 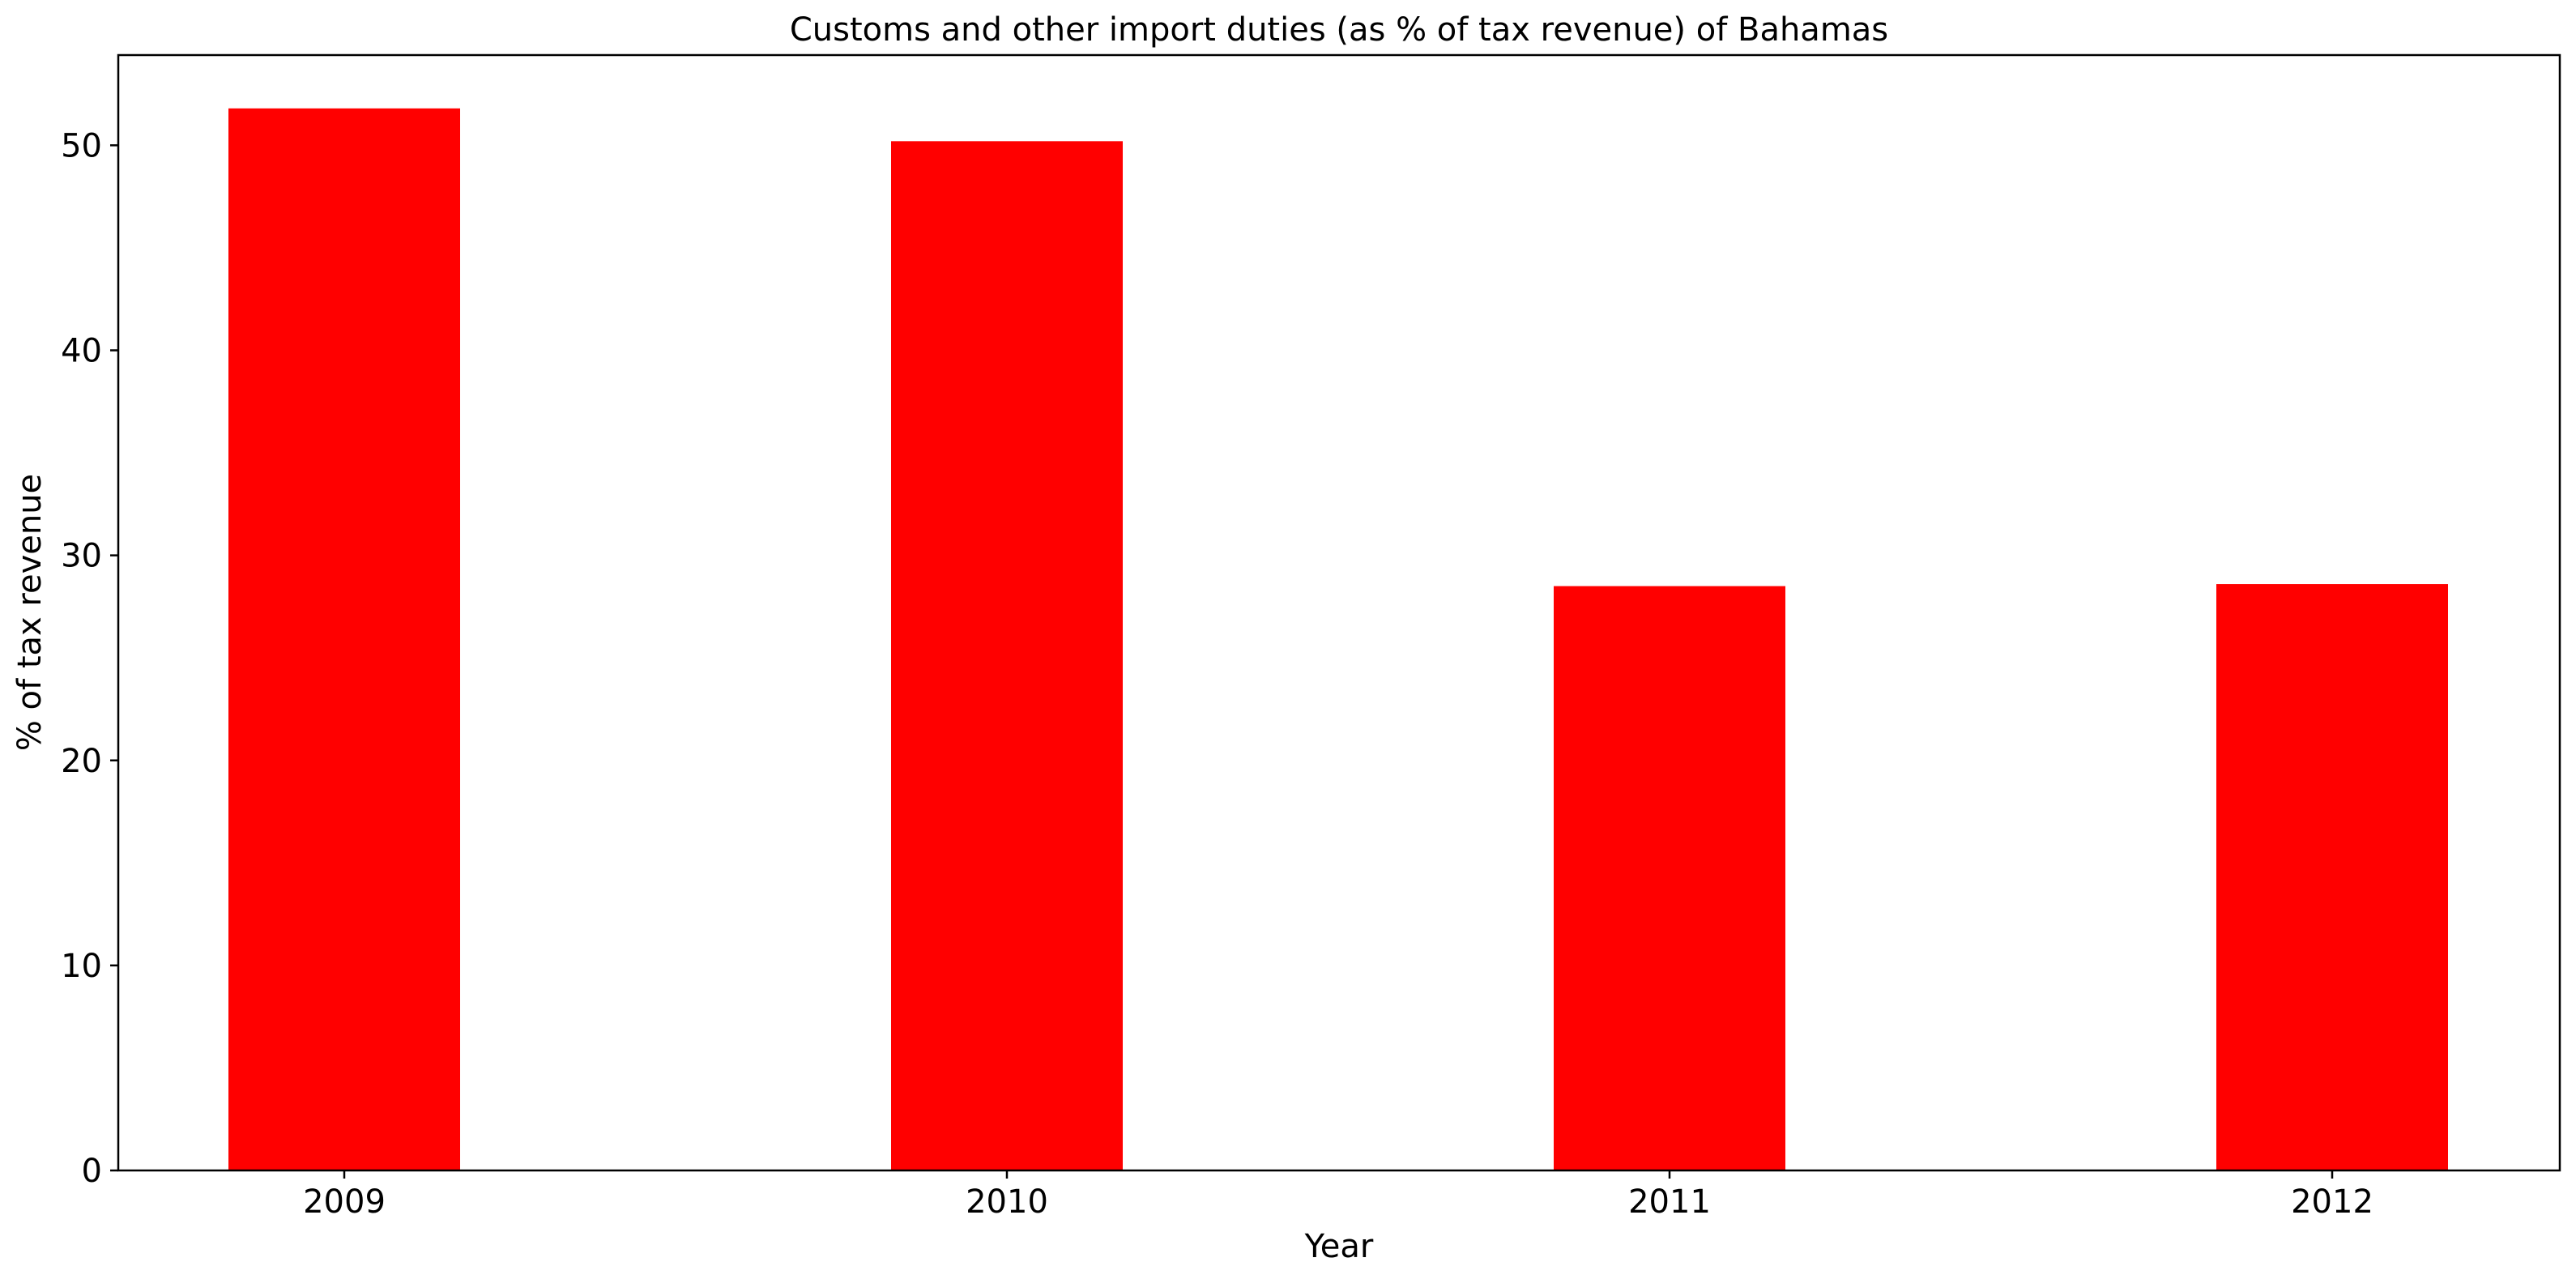 What do you see at coordinates (1007, 655) in the screenshot?
I see `bar-2010` at bounding box center [1007, 655].